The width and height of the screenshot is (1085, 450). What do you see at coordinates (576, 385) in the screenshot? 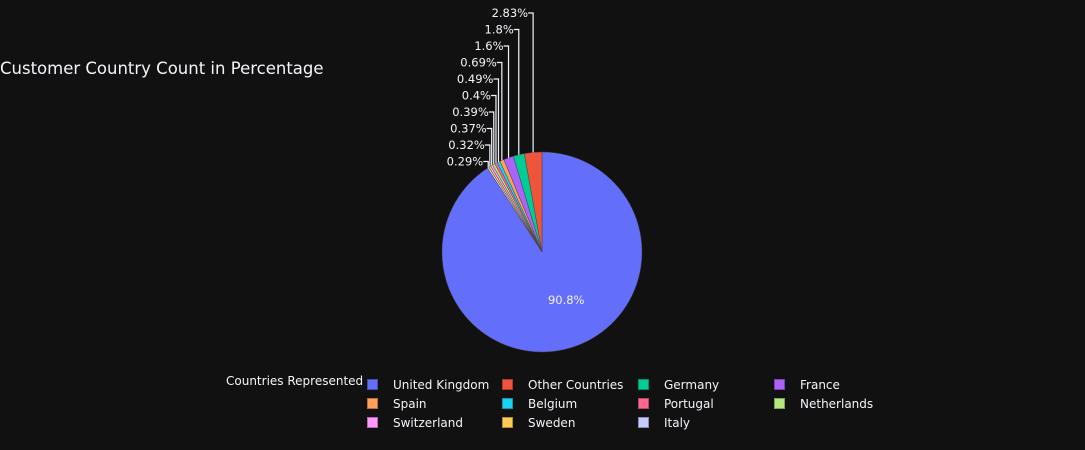
I see `legend-label: Other Countries` at bounding box center [576, 385].